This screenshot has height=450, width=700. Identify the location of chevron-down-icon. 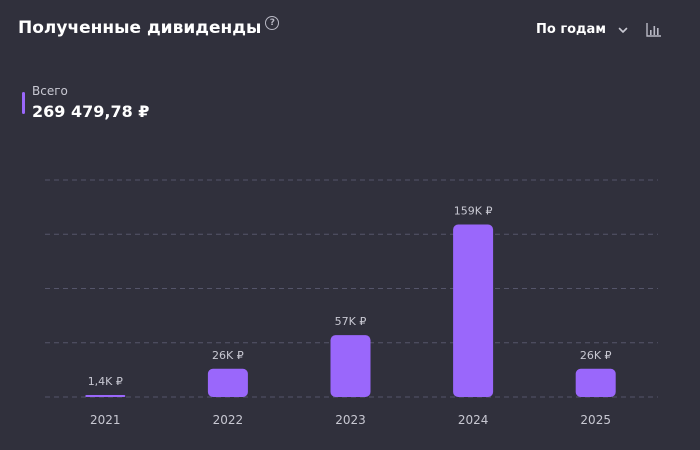
(623, 30).